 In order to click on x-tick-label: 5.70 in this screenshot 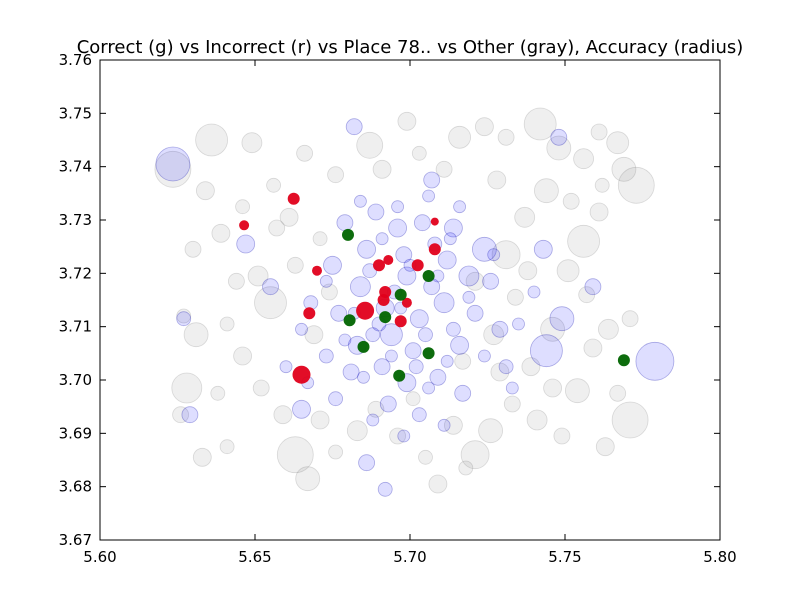, I will do `click(409, 557)`.